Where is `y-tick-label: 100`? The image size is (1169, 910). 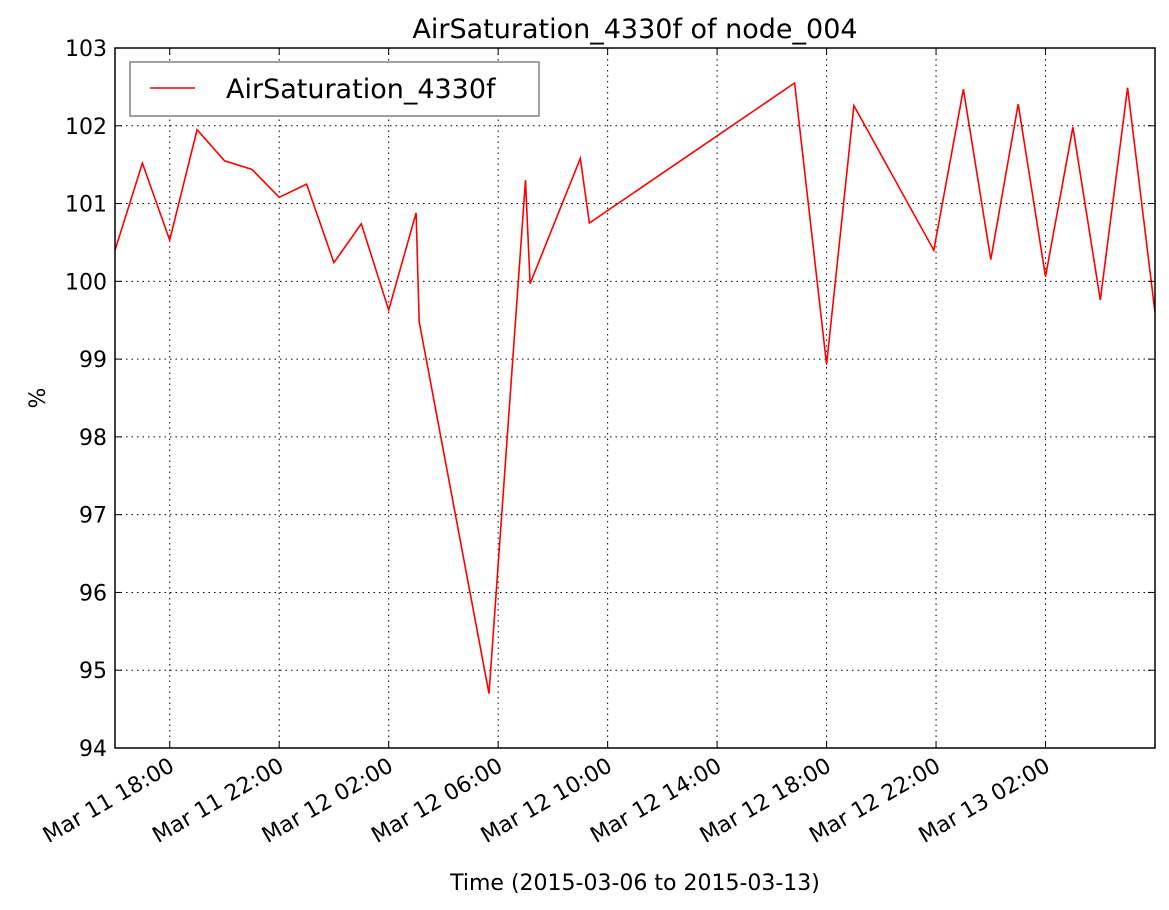 y-tick-label: 100 is located at coordinates (86, 282).